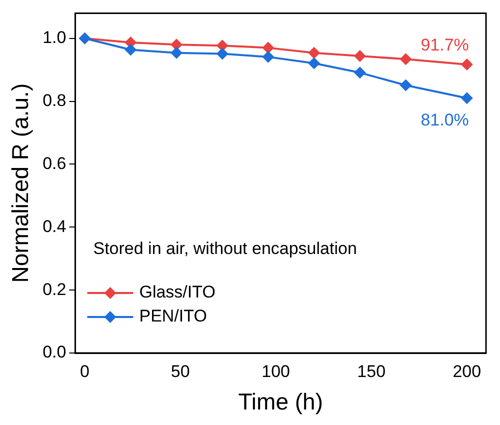 Image resolution: width=500 pixels, height=425 pixels. What do you see at coordinates (173, 316) in the screenshot?
I see `legend-label: PEN/ITO` at bounding box center [173, 316].